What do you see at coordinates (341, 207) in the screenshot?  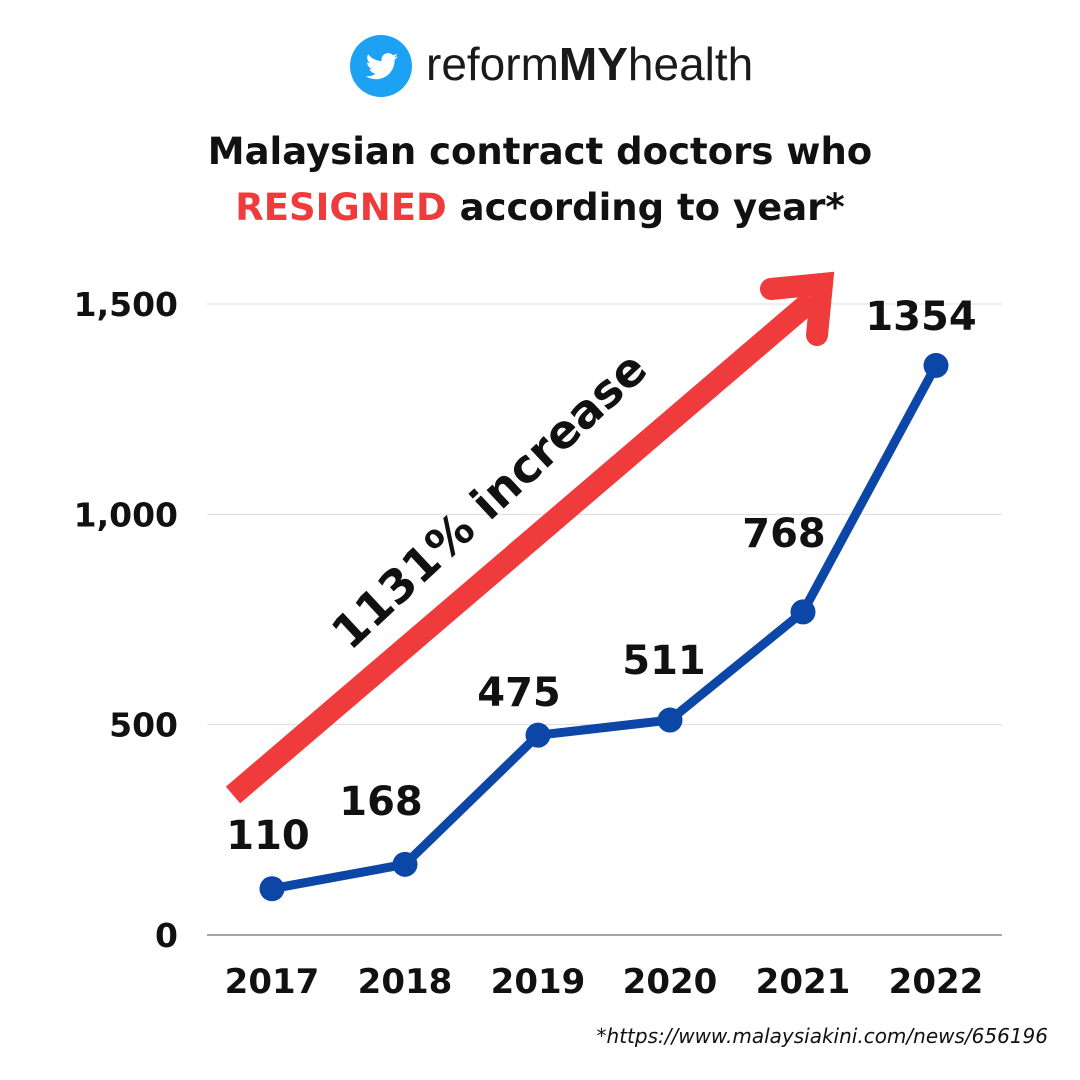 I see `title-highlight: RESIGNED` at bounding box center [341, 207].